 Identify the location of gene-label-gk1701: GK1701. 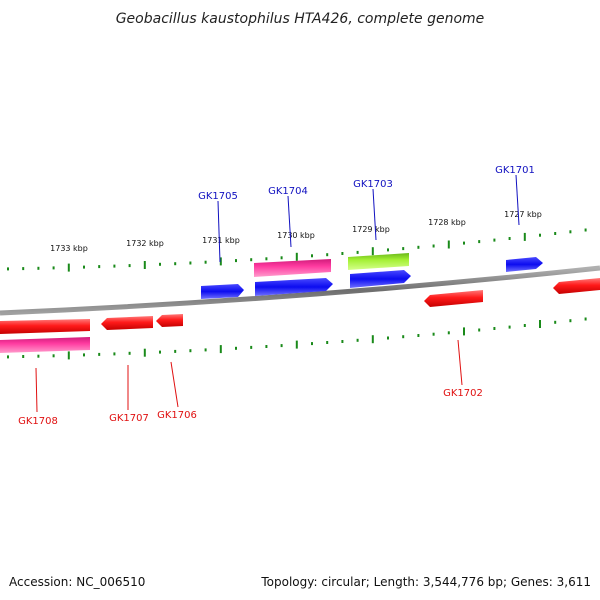
(515, 170).